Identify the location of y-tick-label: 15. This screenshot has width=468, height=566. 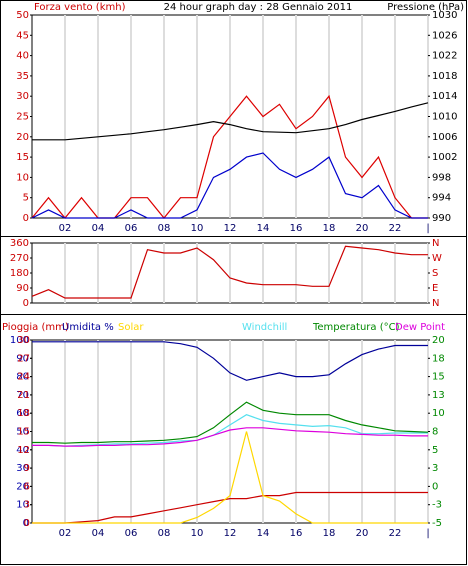
(22, 157).